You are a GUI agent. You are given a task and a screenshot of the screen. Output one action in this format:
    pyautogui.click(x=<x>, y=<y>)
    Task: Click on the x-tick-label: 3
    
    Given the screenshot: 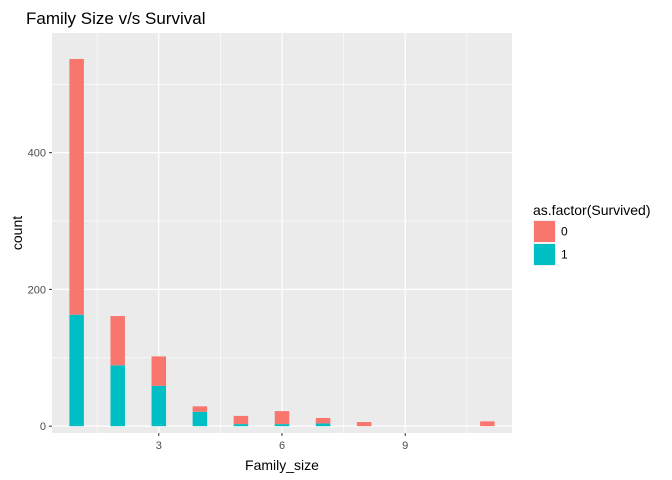 What is the action you would take?
    pyautogui.click(x=159, y=446)
    